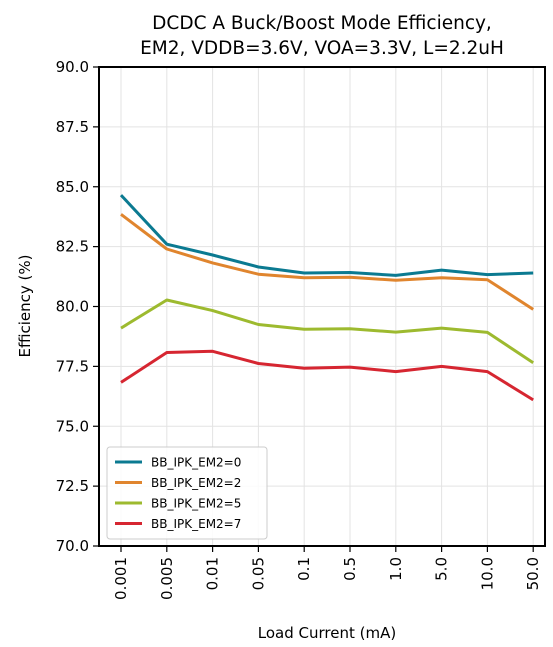 This screenshot has height=647, width=553. What do you see at coordinates (72, 67) in the screenshot?
I see `y-tick-label: 90.0` at bounding box center [72, 67].